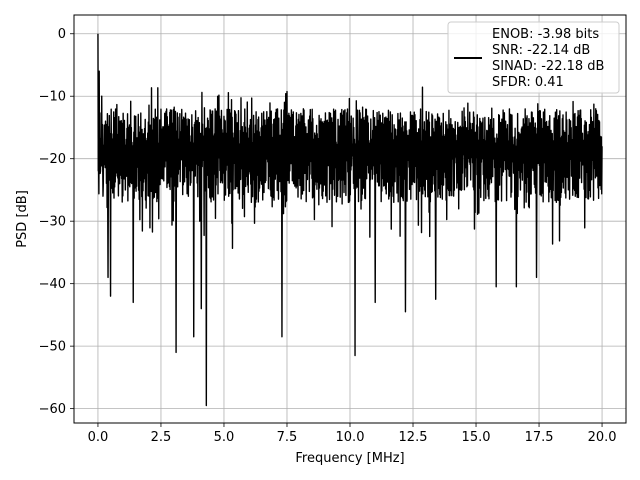 This screenshot has height=480, width=640. Describe the element at coordinates (413, 437) in the screenshot. I see `x-tick-label: 12.5` at that location.